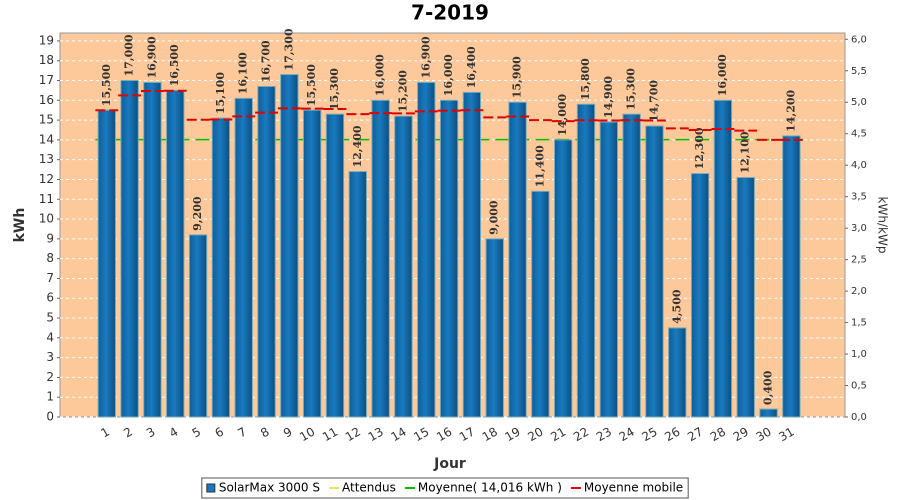  Describe the element at coordinates (445, 488) in the screenshot. I see `legend-frame` at that location.